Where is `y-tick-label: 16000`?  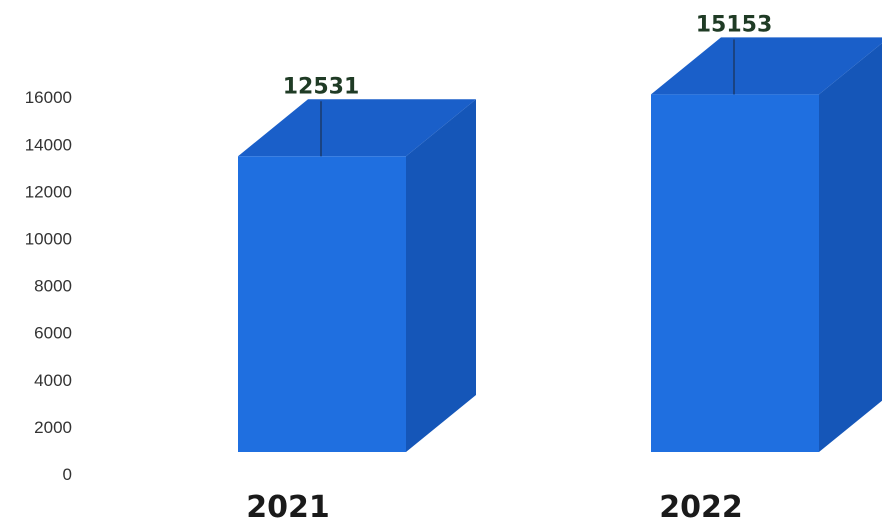
y-tick-label: 16000 is located at coordinates (48, 97).